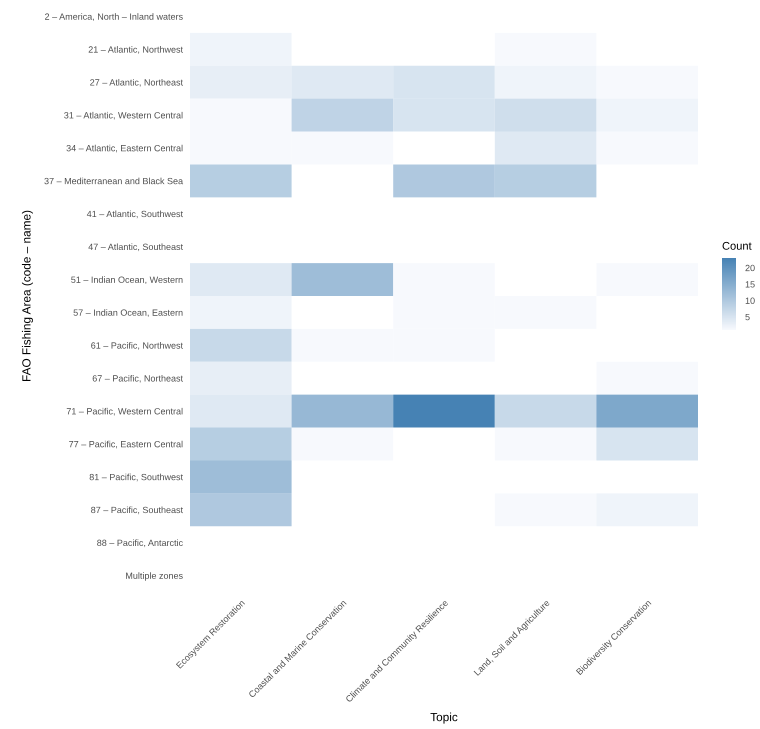 This screenshot has height=729, width=760. What do you see at coordinates (123, 116) in the screenshot?
I see `y-tick-label: 31 – Atlantic, Western Central` at bounding box center [123, 116].